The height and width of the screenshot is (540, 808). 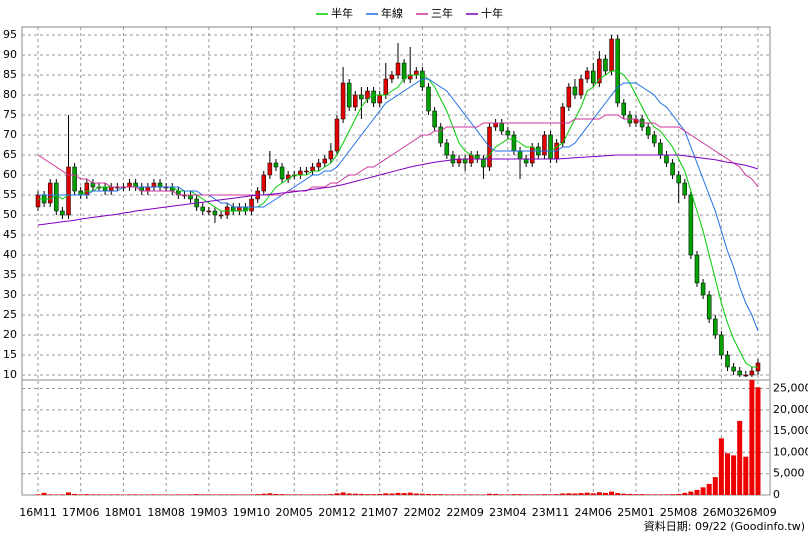 I want to click on x-tick-label: 25M08, so click(x=679, y=512).